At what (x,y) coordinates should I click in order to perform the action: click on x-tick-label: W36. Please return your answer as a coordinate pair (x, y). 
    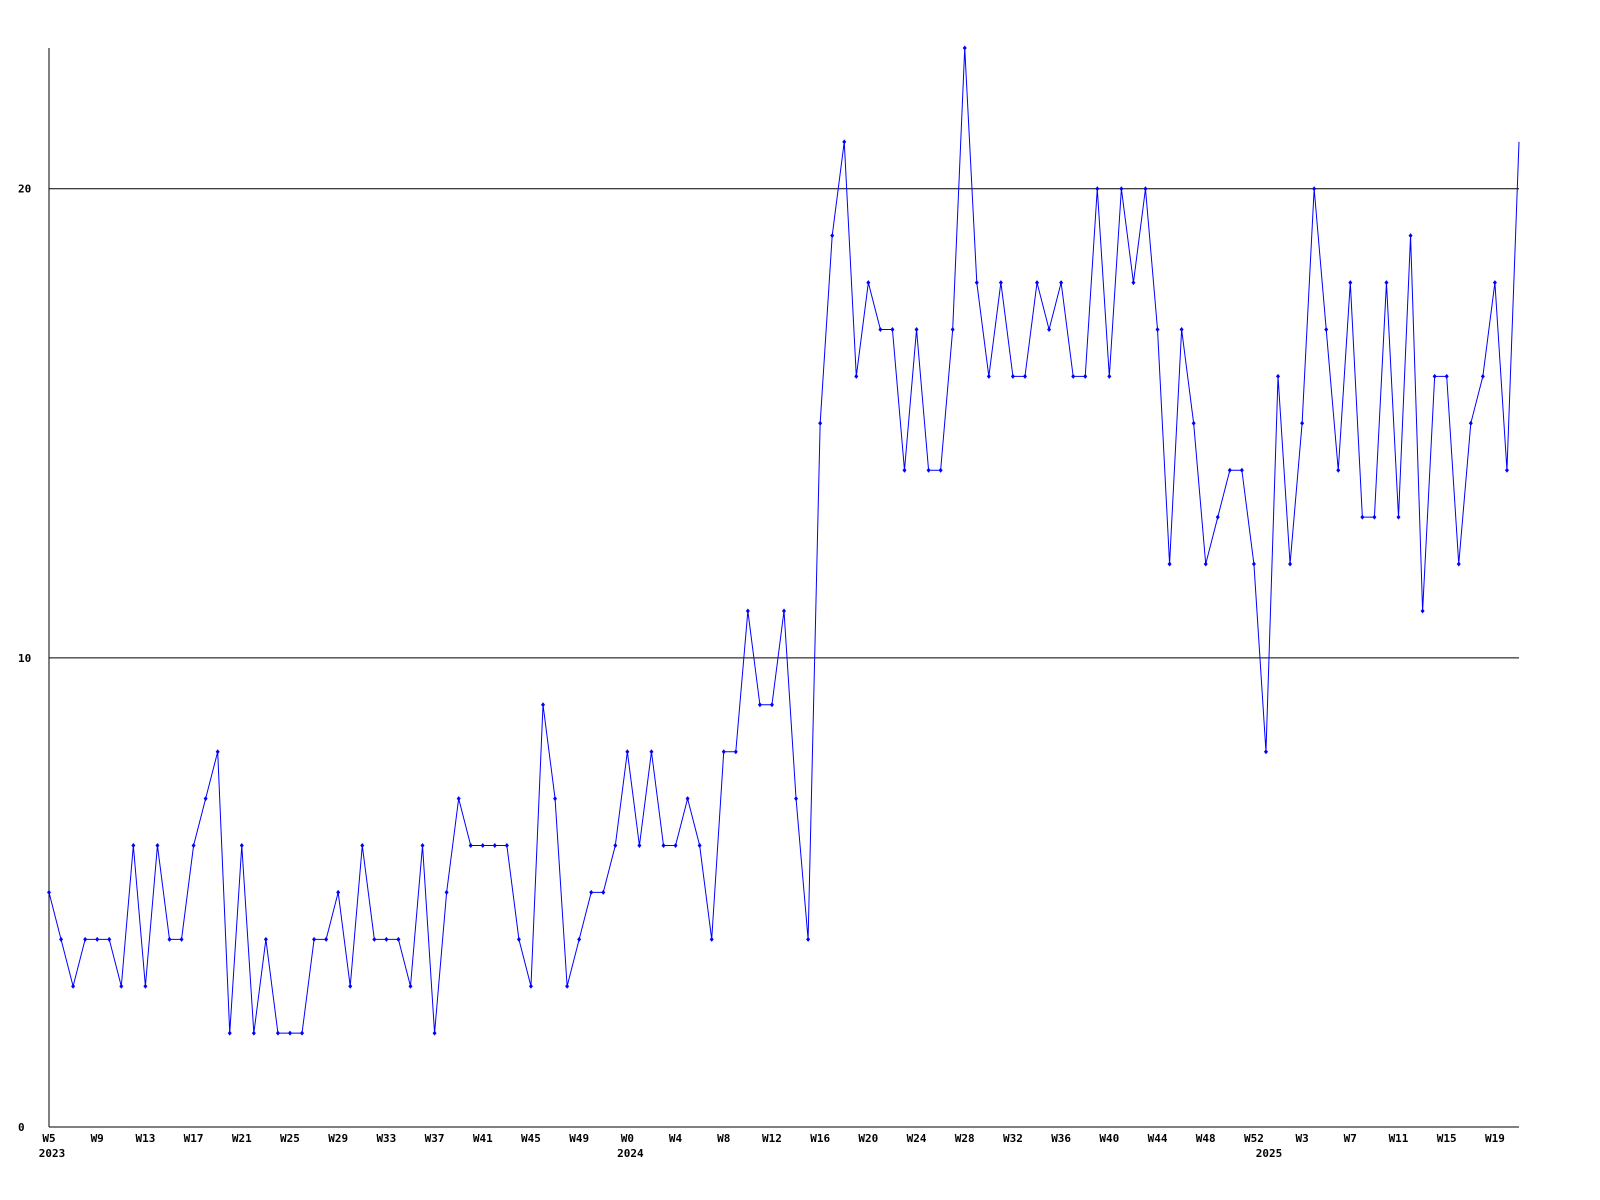
    Looking at the image, I should click on (1061, 1138).